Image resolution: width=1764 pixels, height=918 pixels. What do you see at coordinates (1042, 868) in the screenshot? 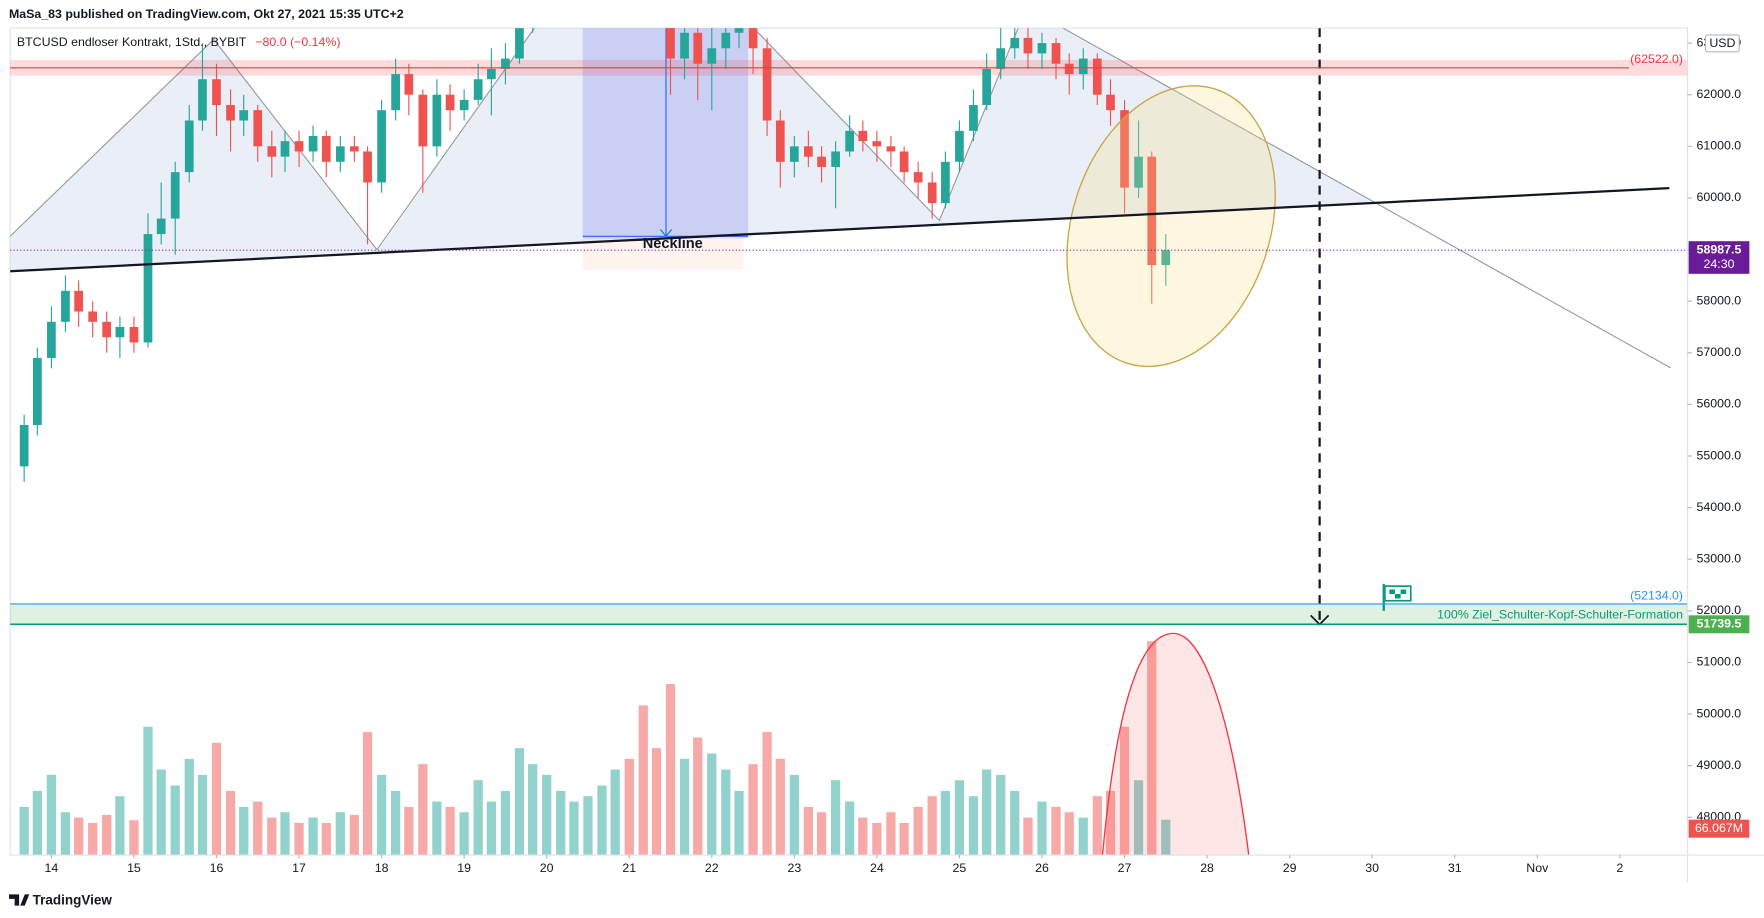
I see `x-tick-label: 26` at bounding box center [1042, 868].